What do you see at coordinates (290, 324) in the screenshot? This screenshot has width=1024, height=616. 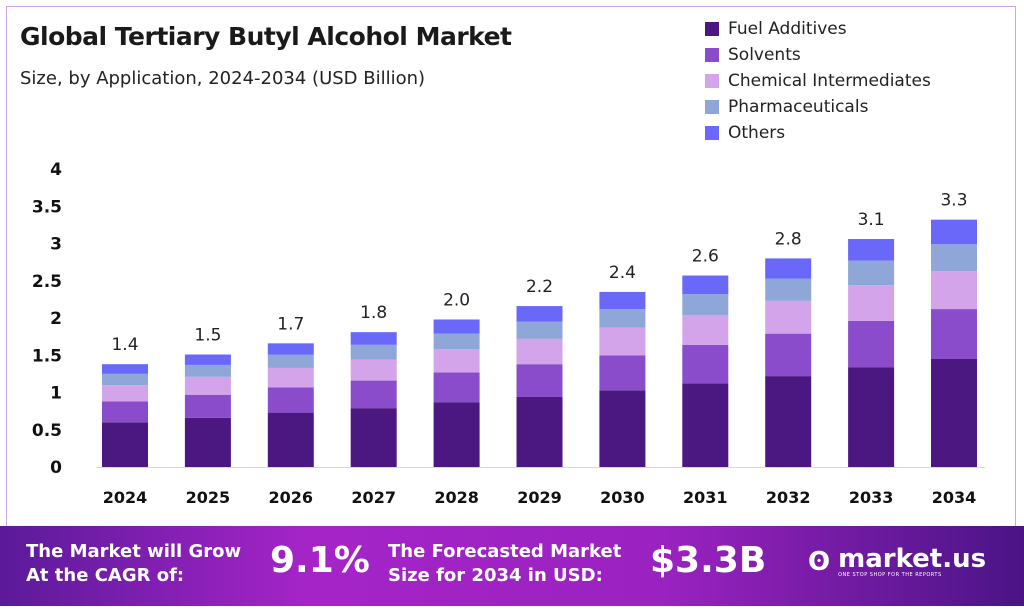 I see `bar-total-label: 1.7` at bounding box center [290, 324].